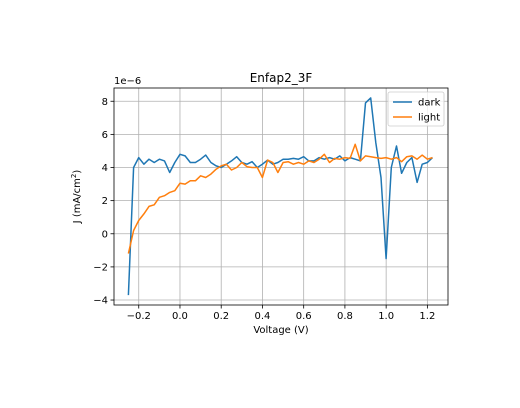 This screenshot has height=408, width=520. I want to click on y-tick-label: 6, so click(105, 135).